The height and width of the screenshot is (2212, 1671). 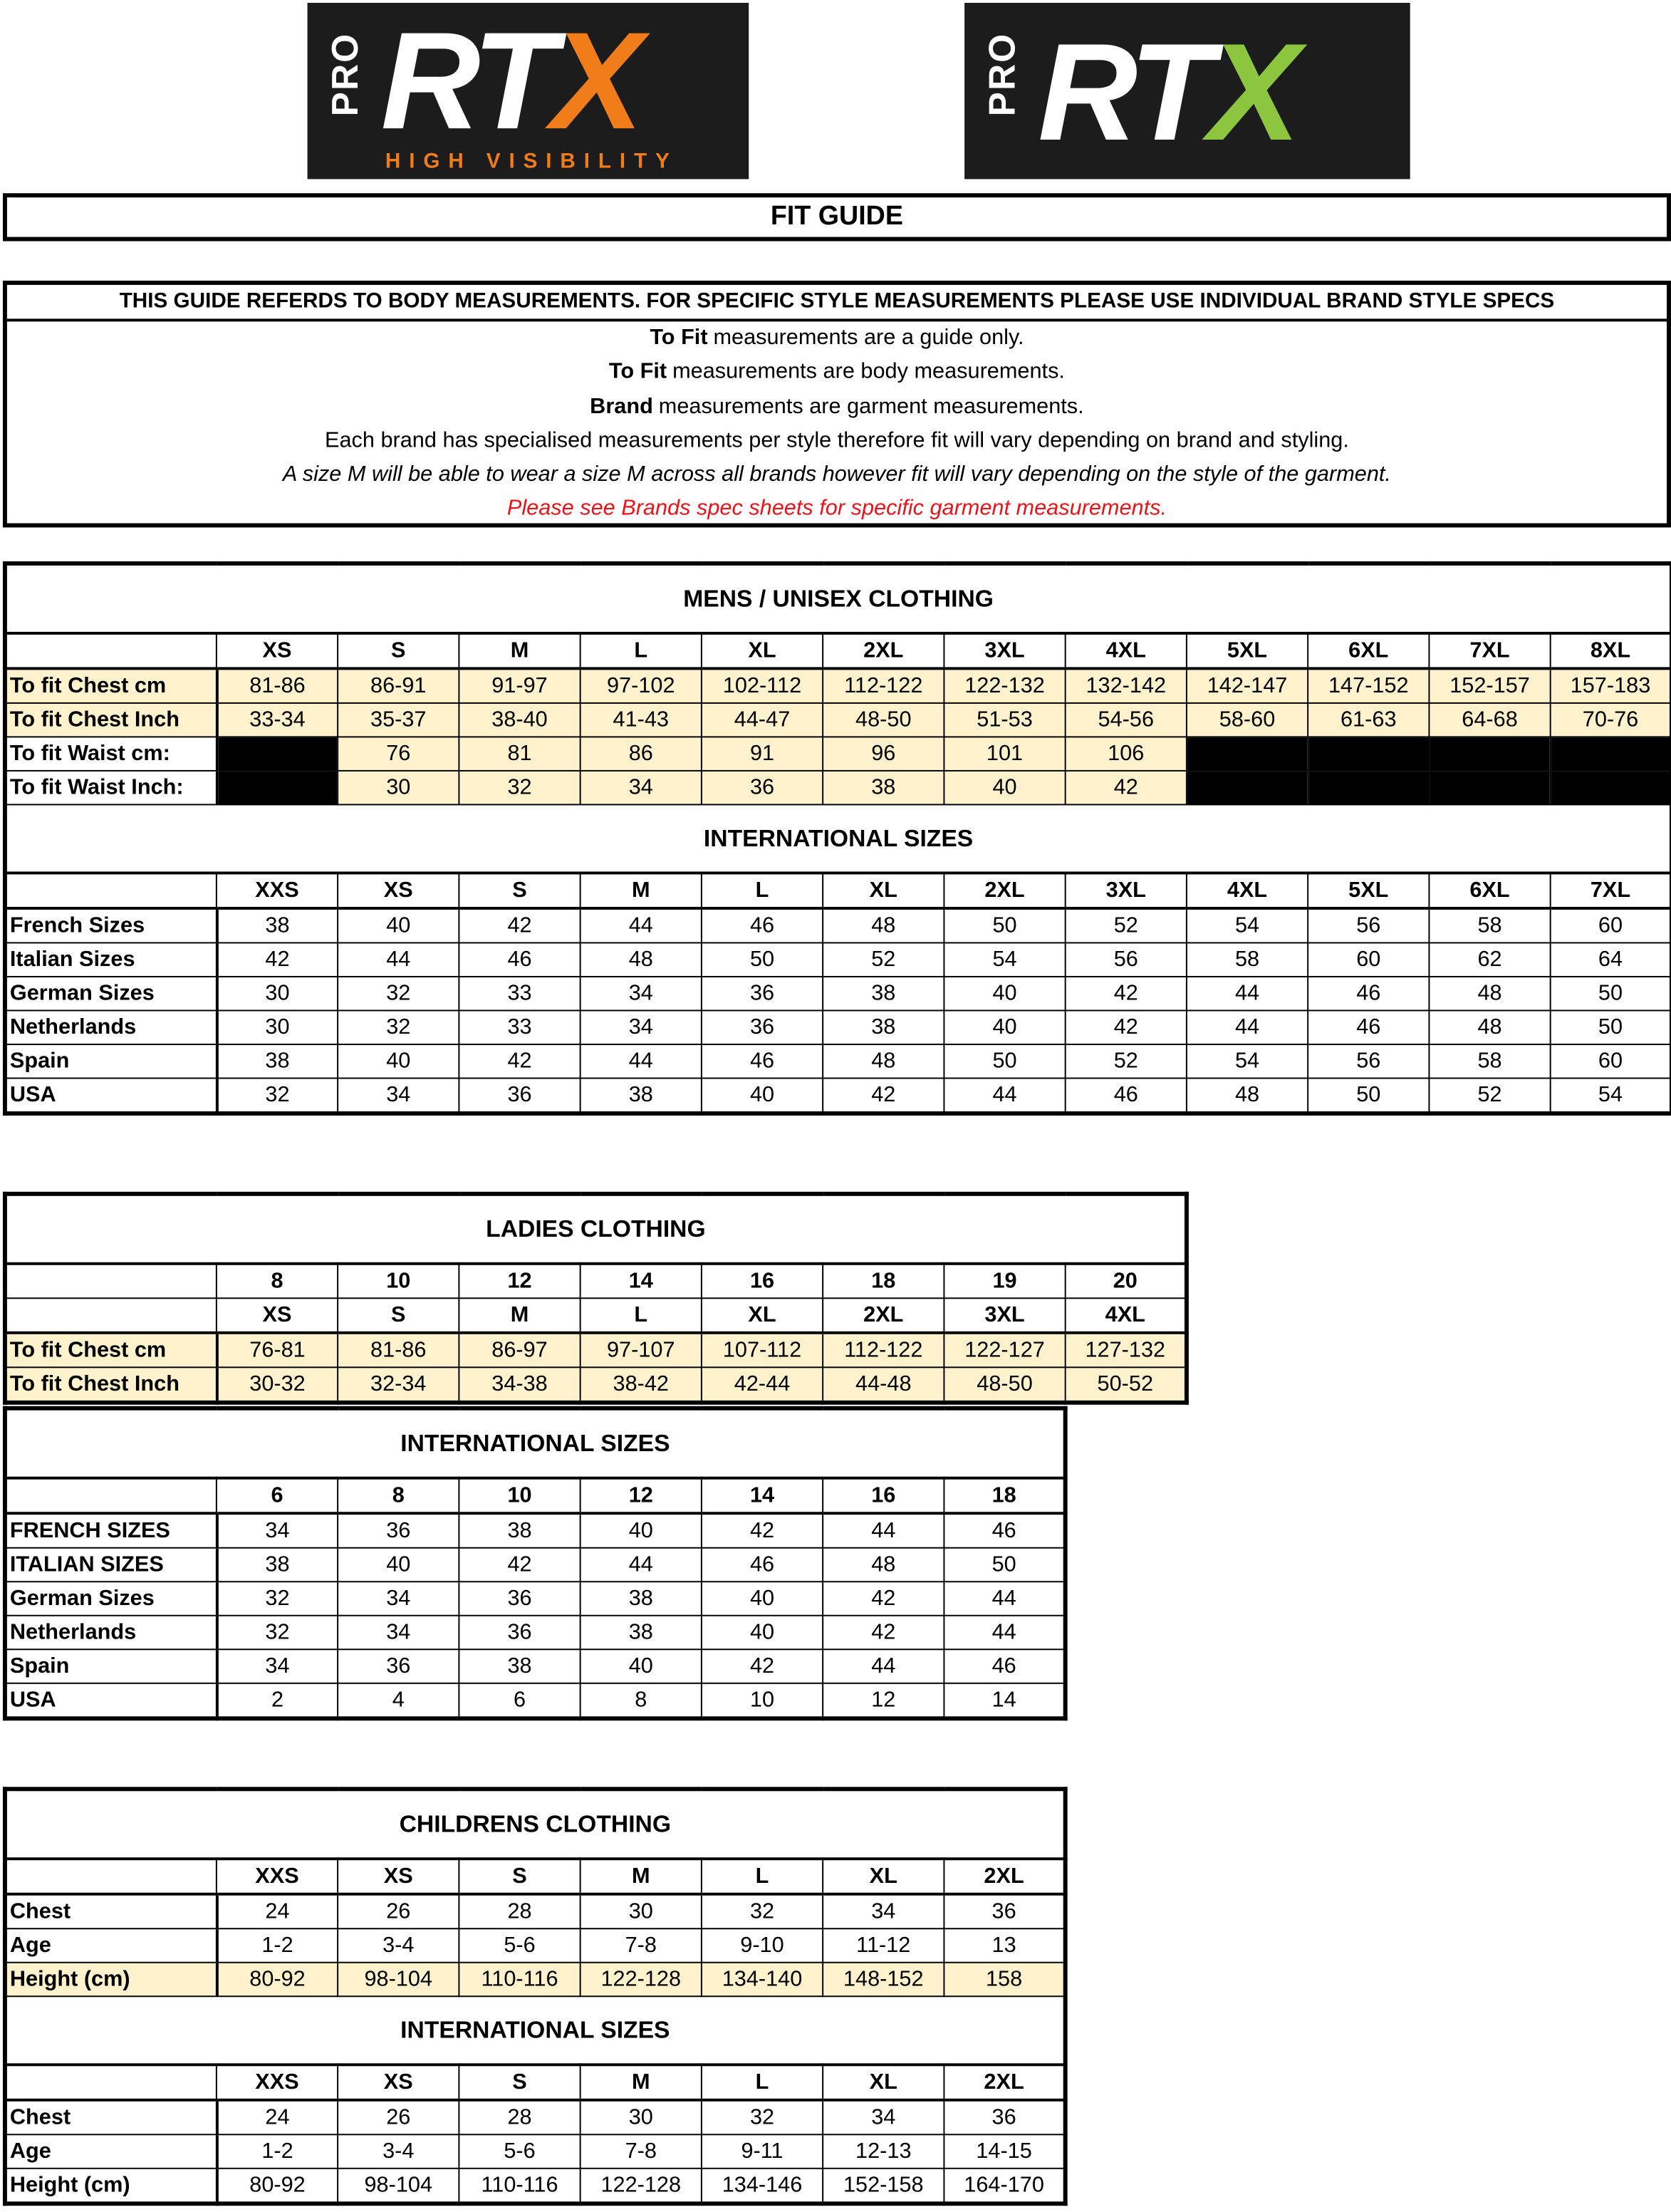 What do you see at coordinates (519, 1280) in the screenshot?
I see `size-header: 12` at bounding box center [519, 1280].